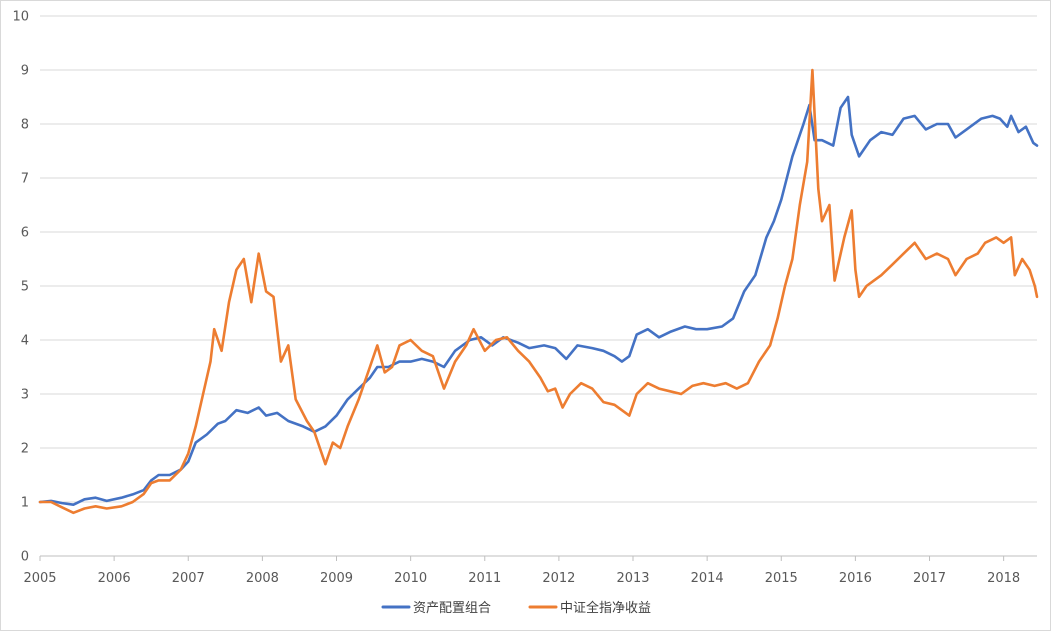 The width and height of the screenshot is (1051, 631). Describe the element at coordinates (25, 125) in the screenshot. I see `y-tick-label: 8` at that location.